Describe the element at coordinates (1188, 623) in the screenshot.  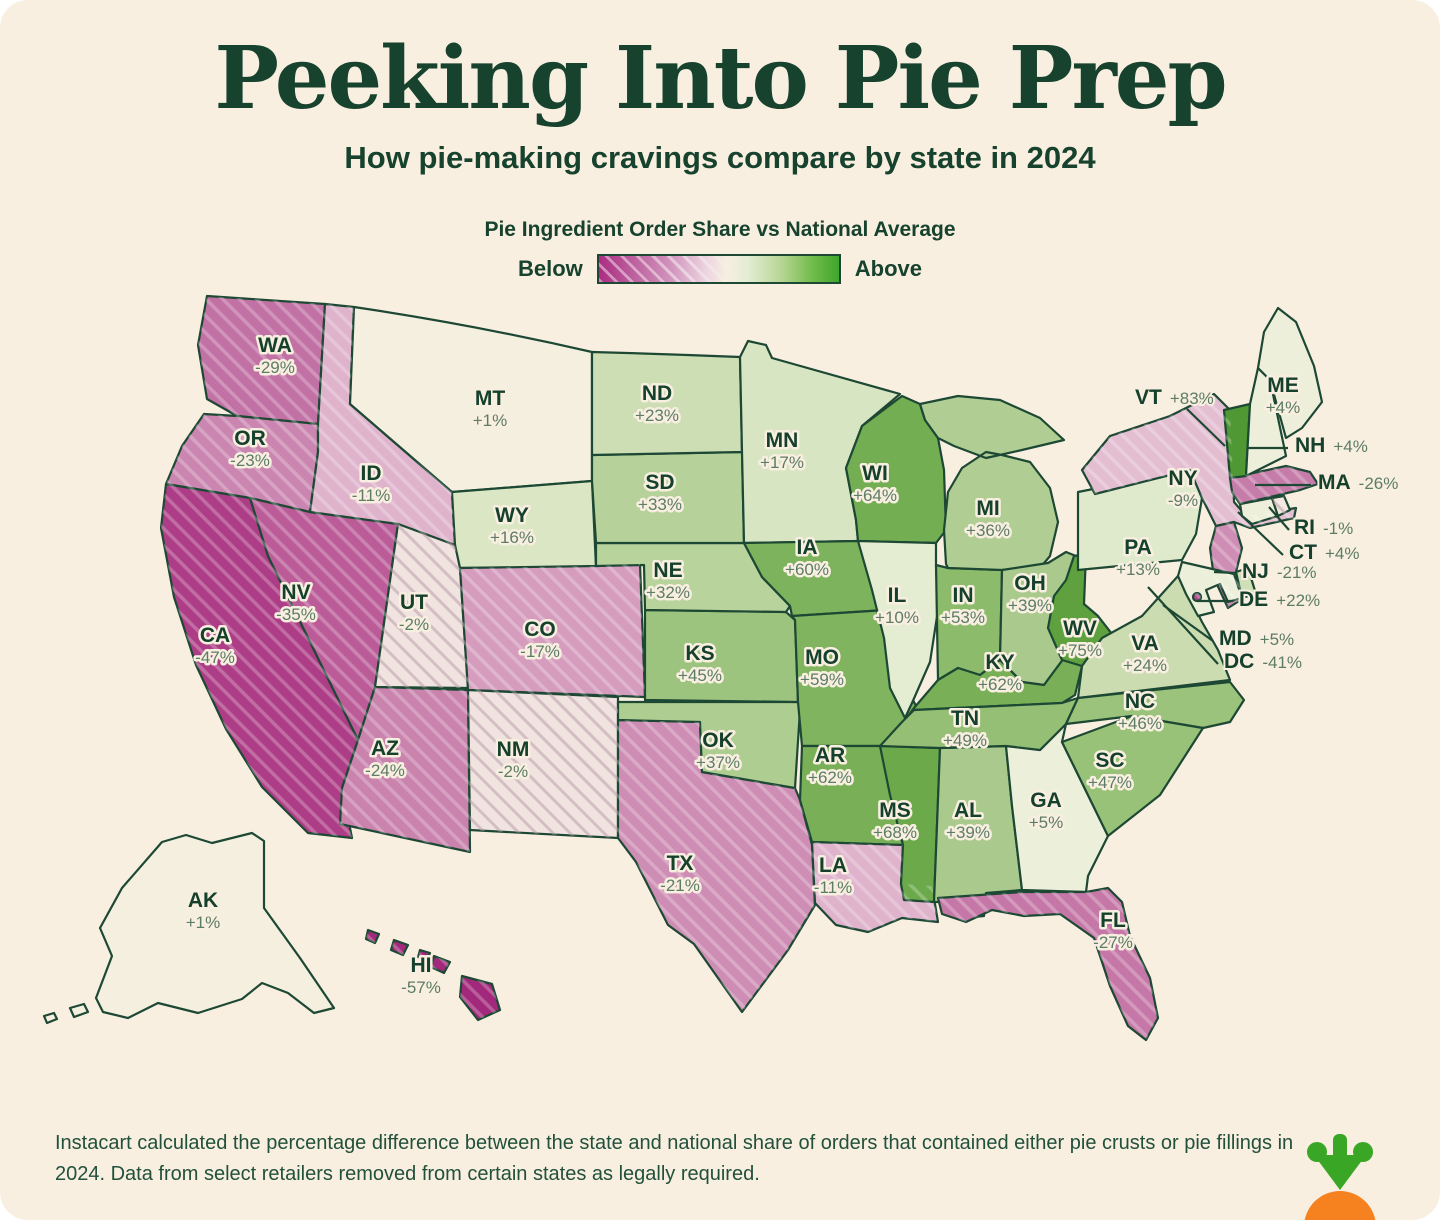
I see `leader-line-MD` at that location.